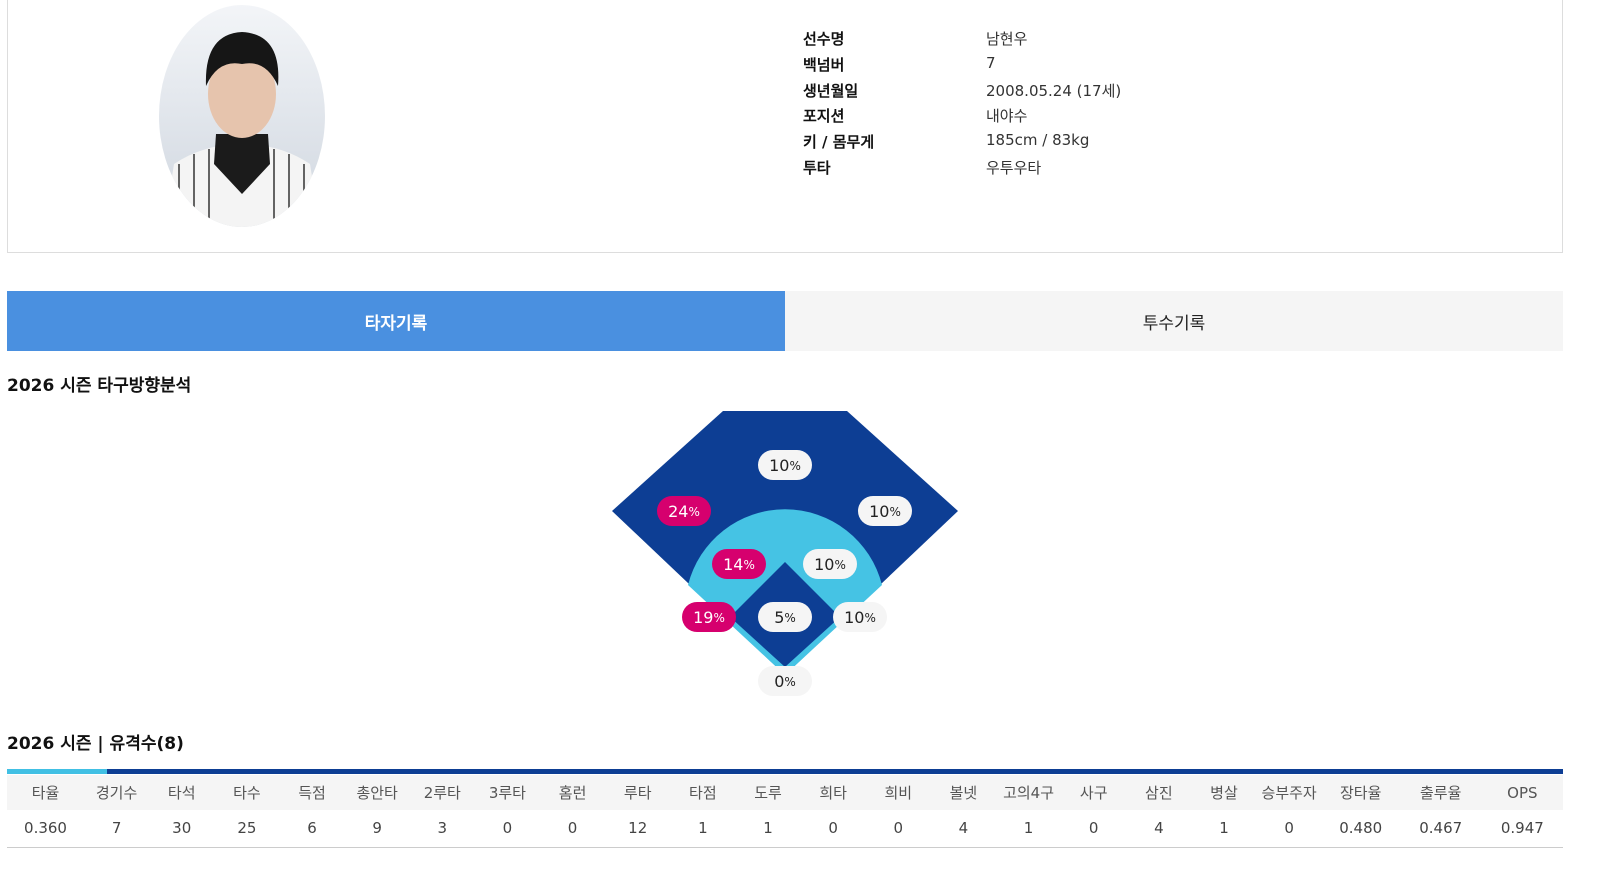 The width and height of the screenshot is (1611, 879). What do you see at coordinates (785, 553) in the screenshot?
I see `hit-direction-field: 10%24% 10%14% 10%19% 5% 10%0%` at bounding box center [785, 553].